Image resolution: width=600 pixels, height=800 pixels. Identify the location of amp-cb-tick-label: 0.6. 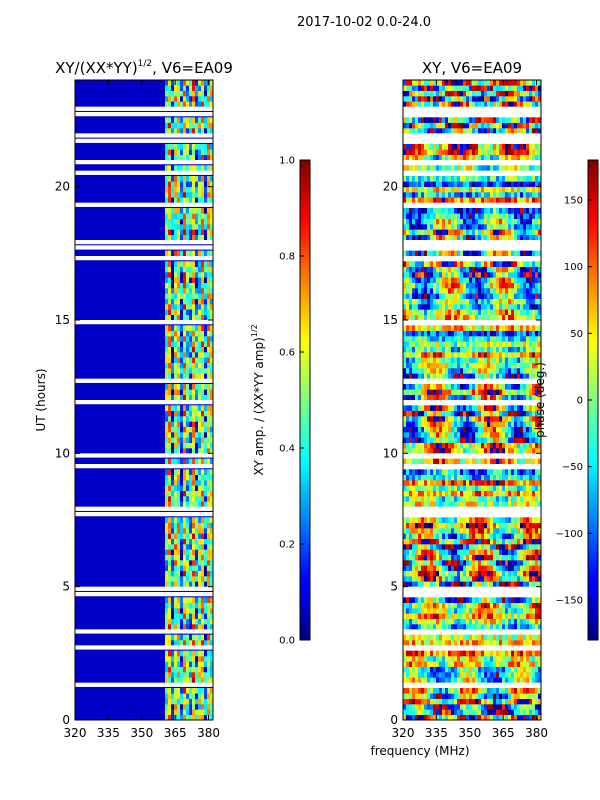
(287, 353).